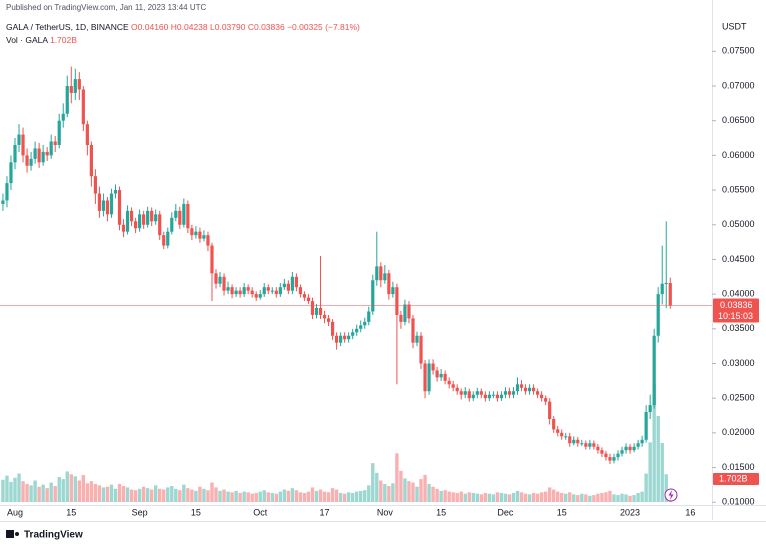 The image size is (766, 546). What do you see at coordinates (12, 534) in the screenshot?
I see `brand-logo` at bounding box center [12, 534].